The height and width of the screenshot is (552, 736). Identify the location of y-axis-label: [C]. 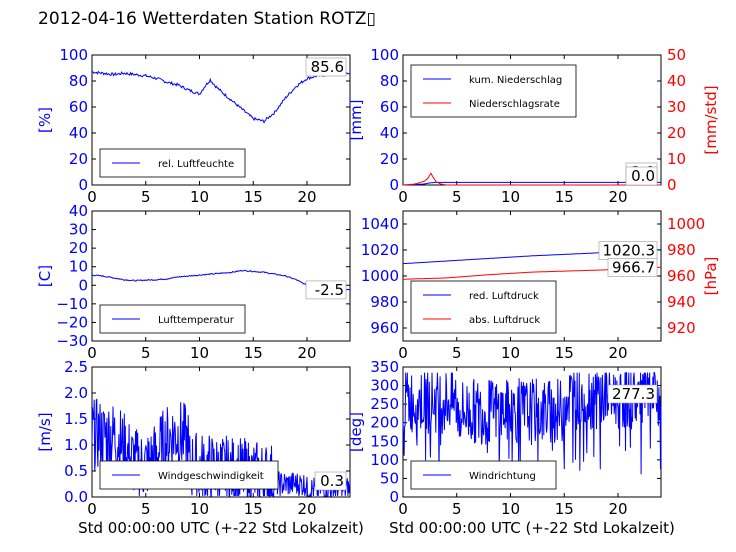
(45, 276).